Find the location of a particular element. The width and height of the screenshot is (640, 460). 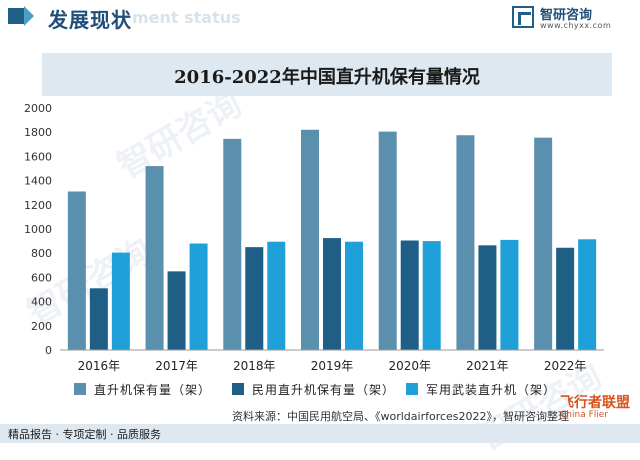

legend-item: 民用直升机保有量（架） is located at coordinates (313, 389).